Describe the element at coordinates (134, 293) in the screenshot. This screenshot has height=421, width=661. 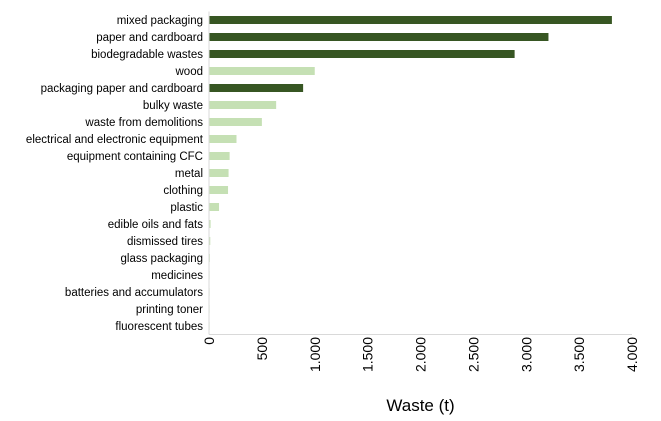
I see `category-label-batteries-and-accumulators: batteries and accumulators` at that location.